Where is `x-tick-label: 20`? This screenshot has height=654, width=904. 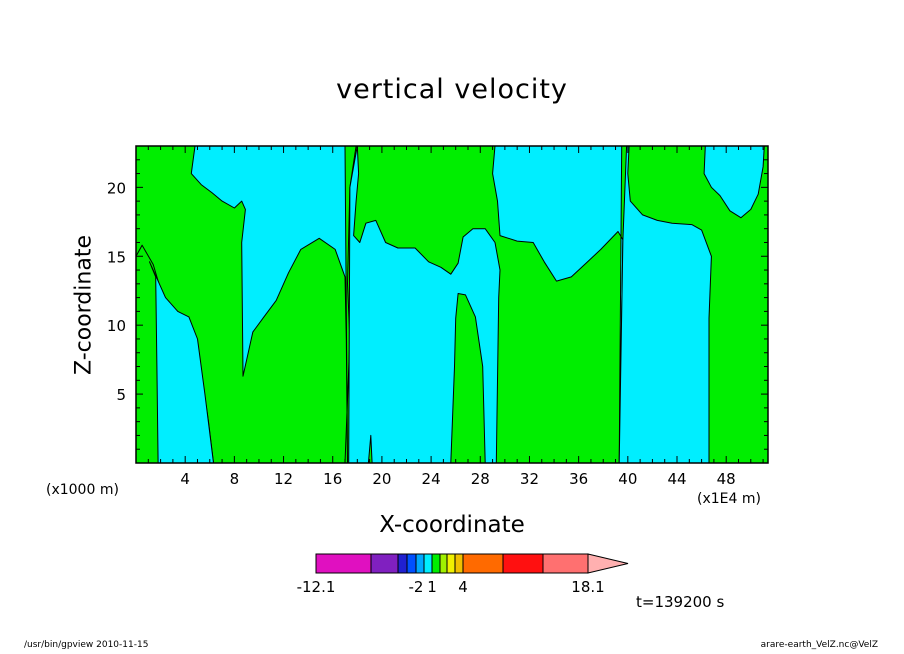
x-tick-label: 20 is located at coordinates (381, 479).